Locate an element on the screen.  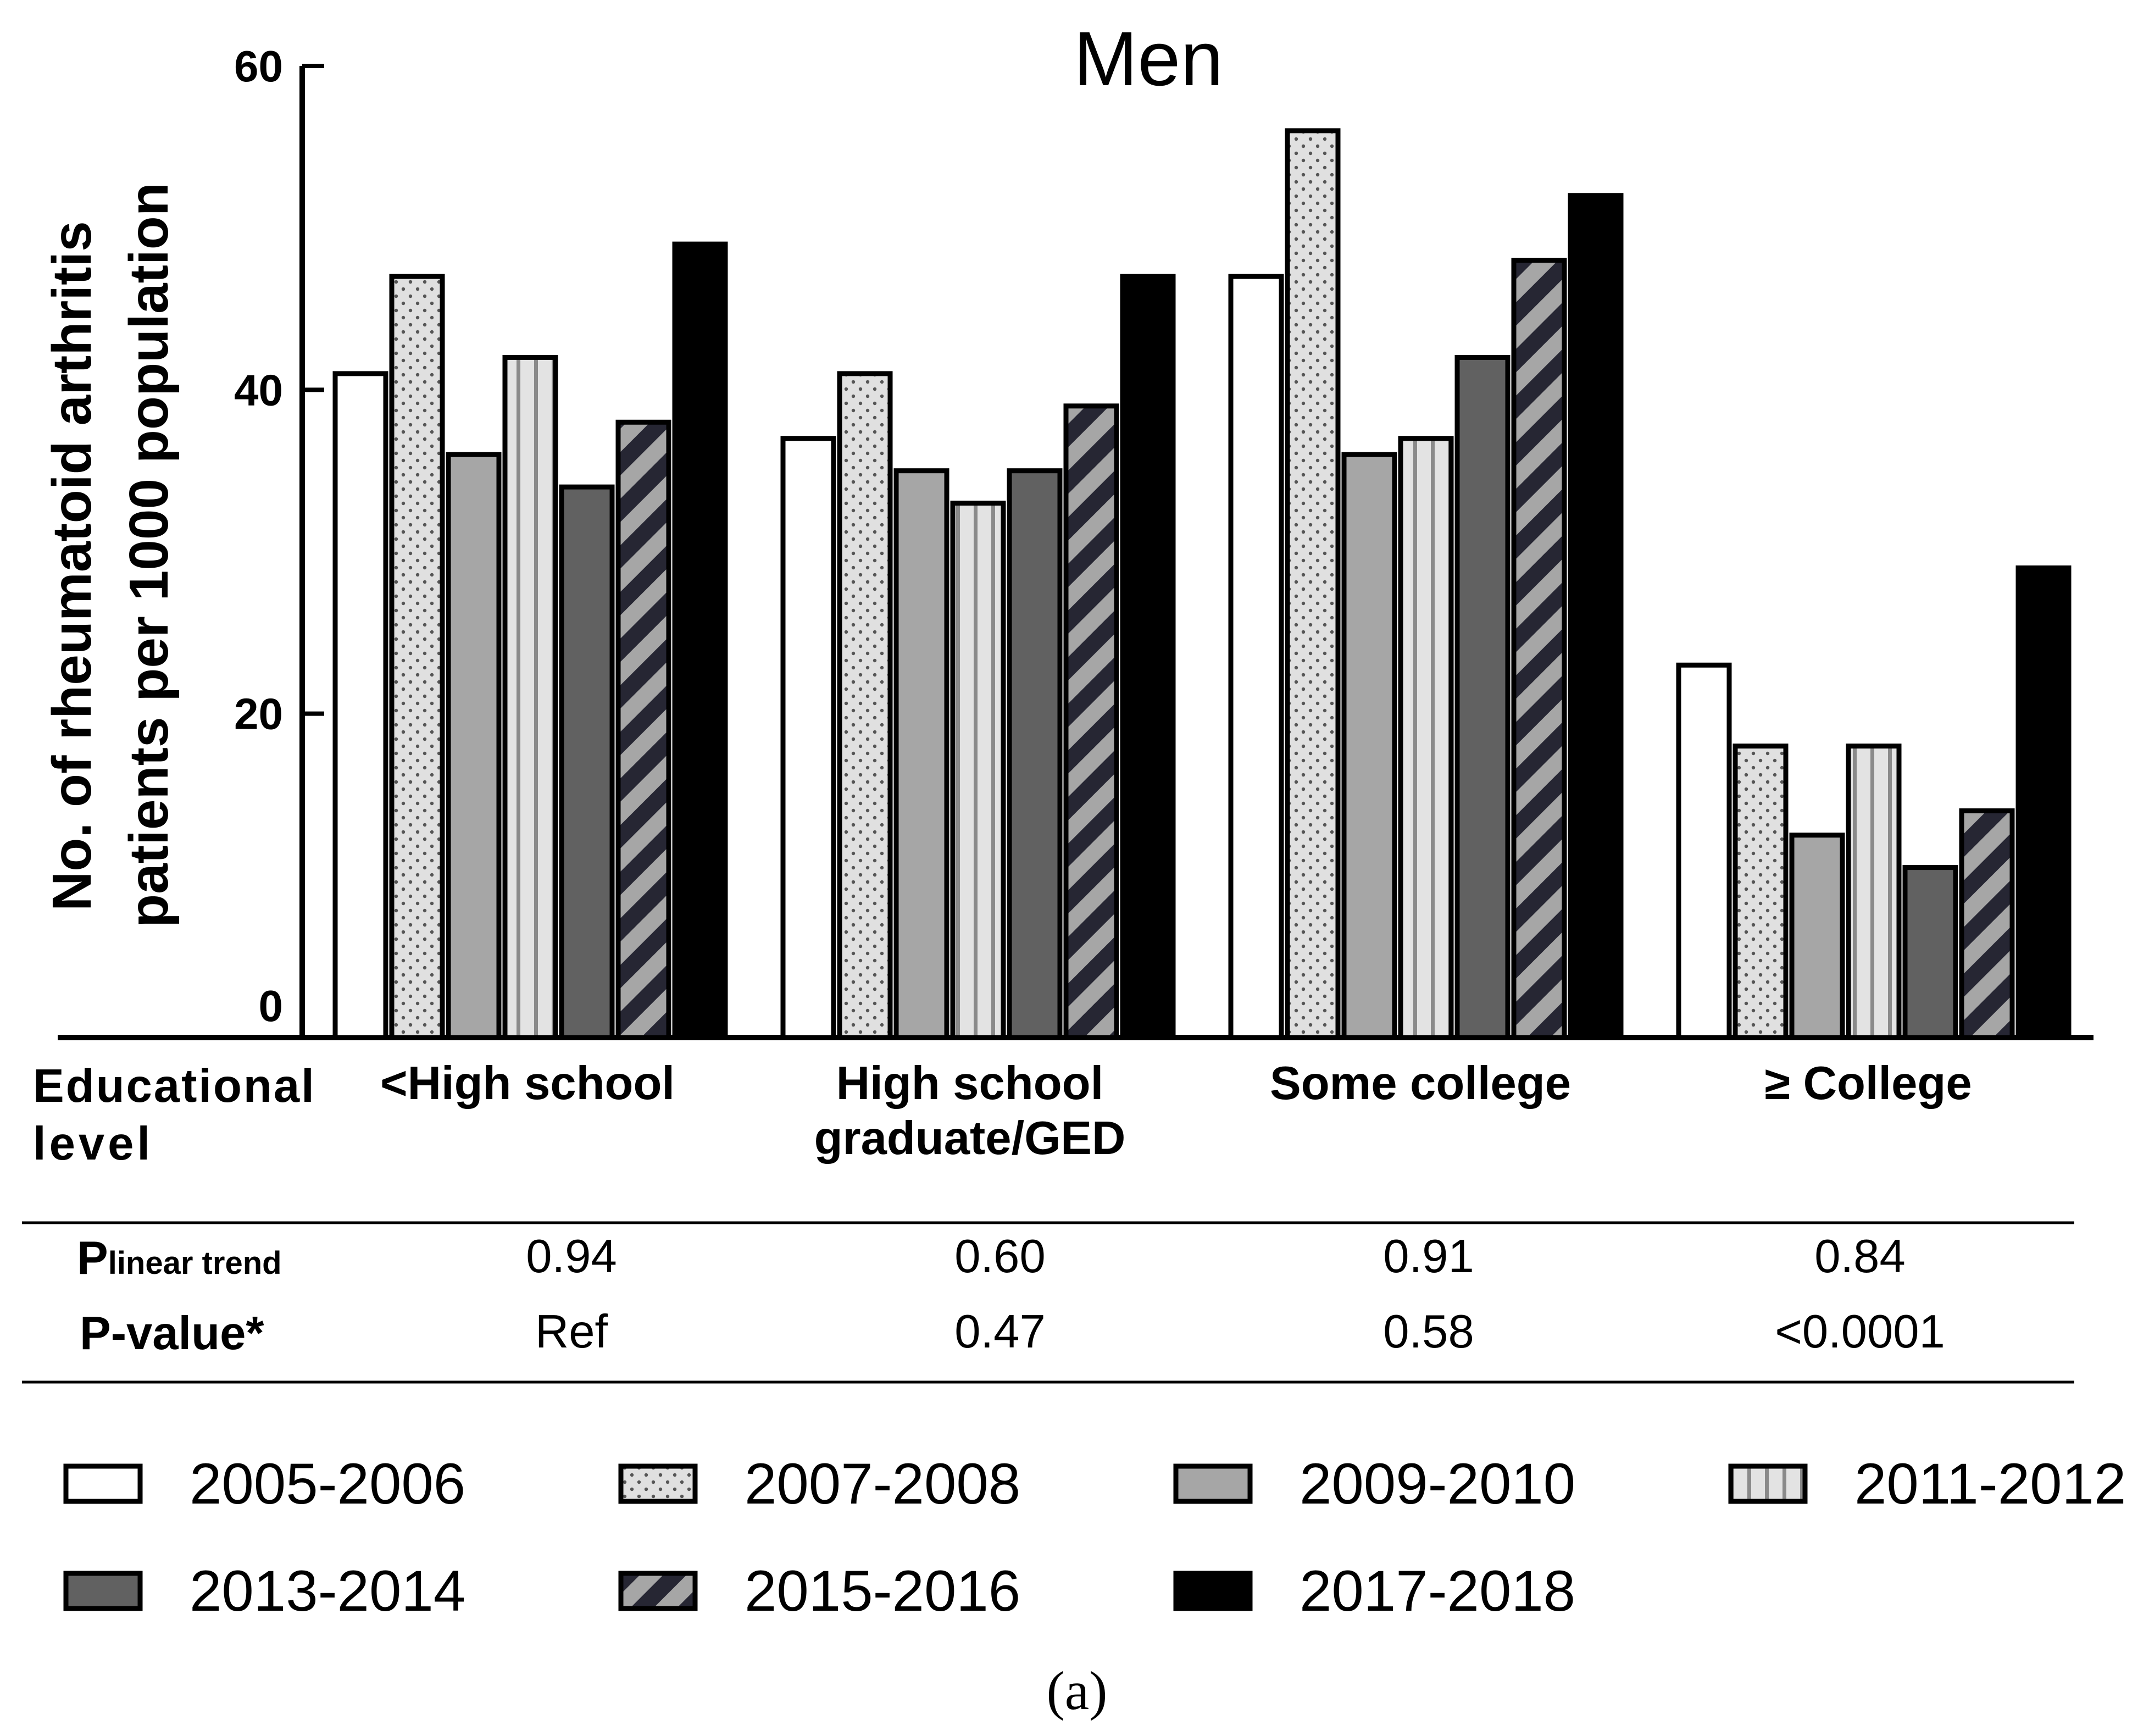
y-ticks: 0 20 40 60 is located at coordinates (279, 541).